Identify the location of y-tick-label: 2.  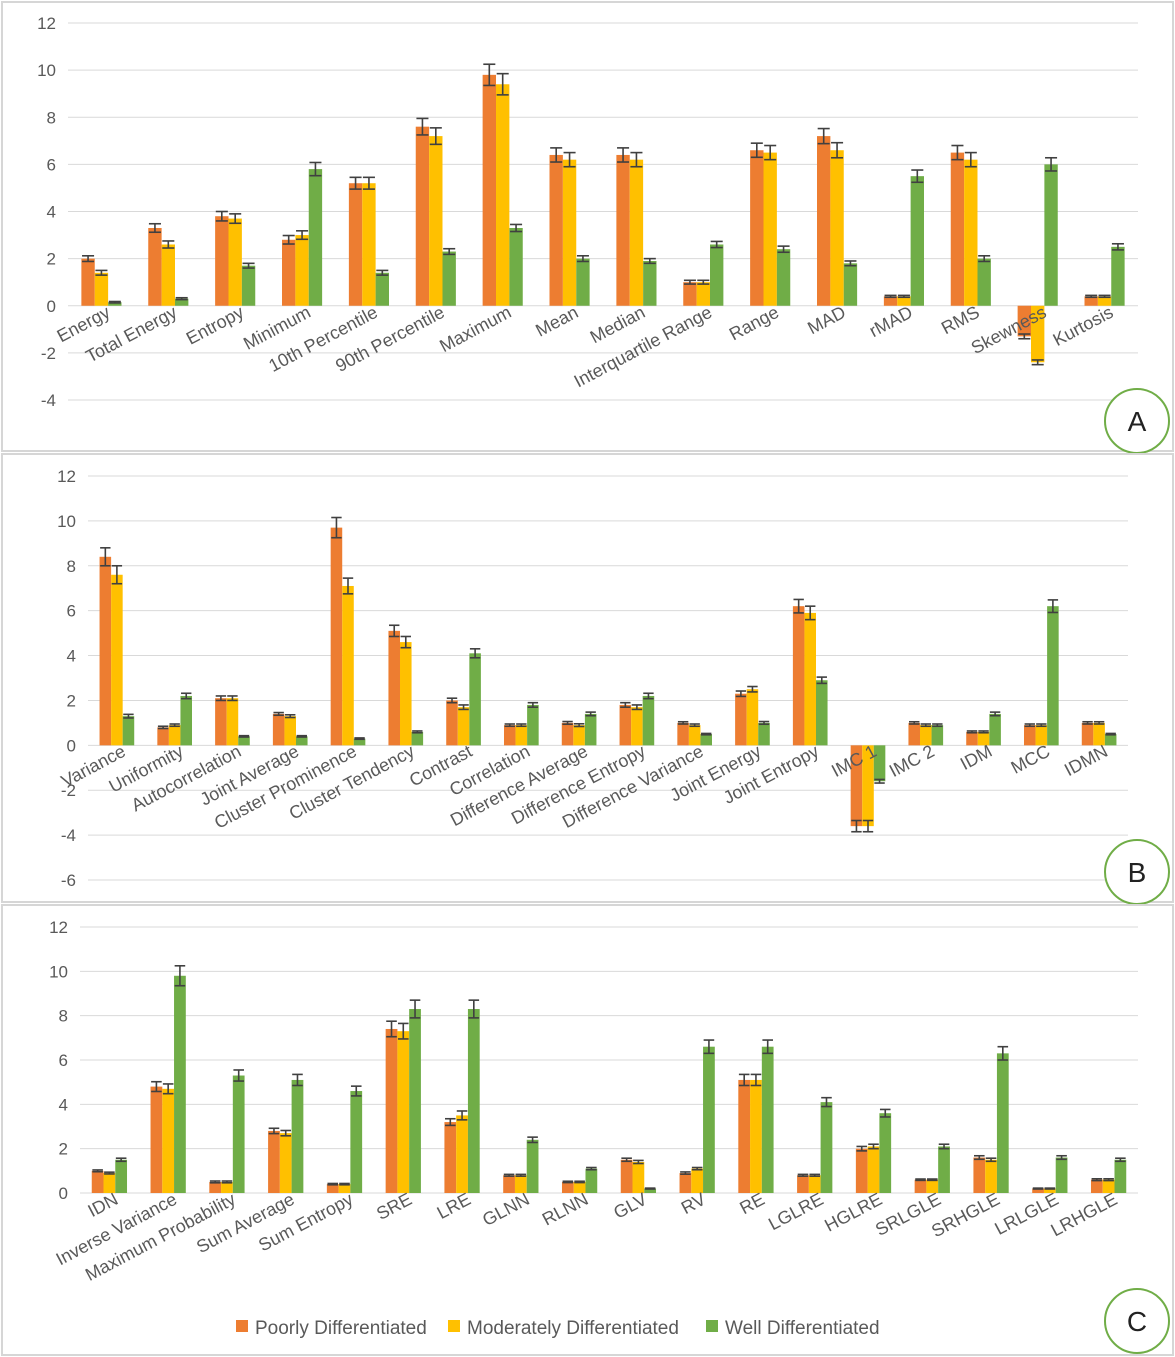
(63, 1149).